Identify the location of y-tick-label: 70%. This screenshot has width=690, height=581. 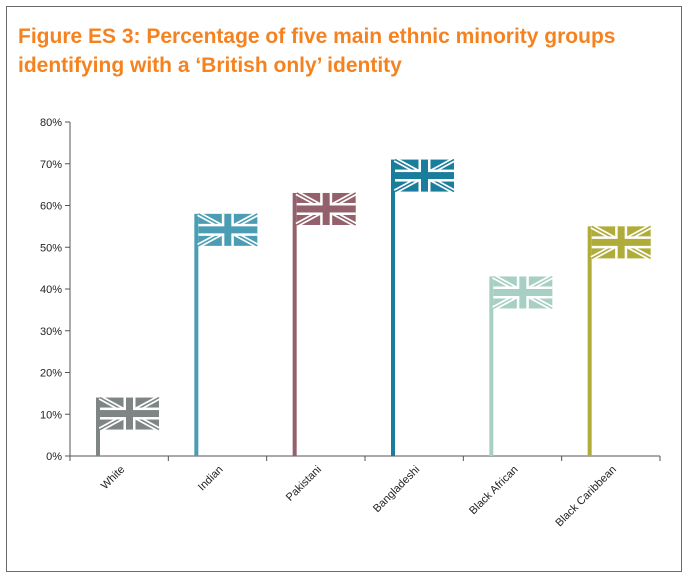
(51, 165).